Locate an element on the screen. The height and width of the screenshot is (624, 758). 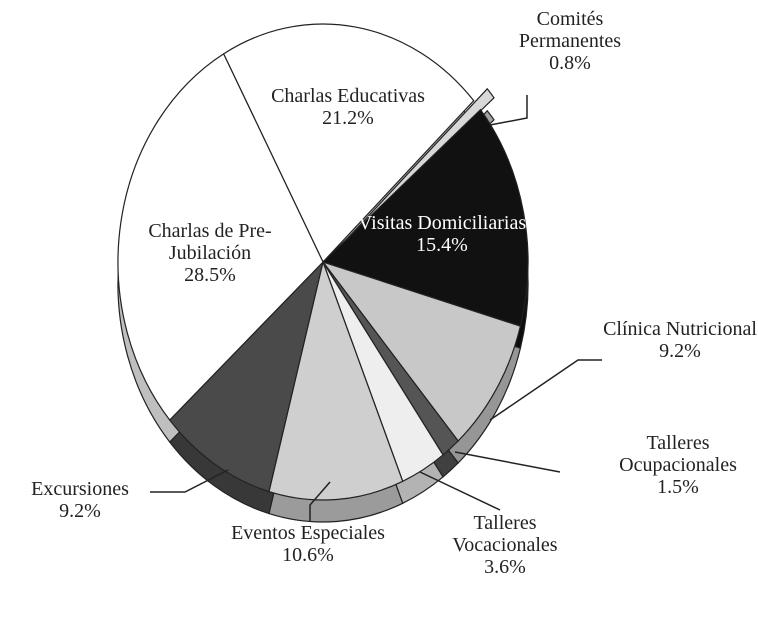
value-label: 28.5% is located at coordinates (210, 275).